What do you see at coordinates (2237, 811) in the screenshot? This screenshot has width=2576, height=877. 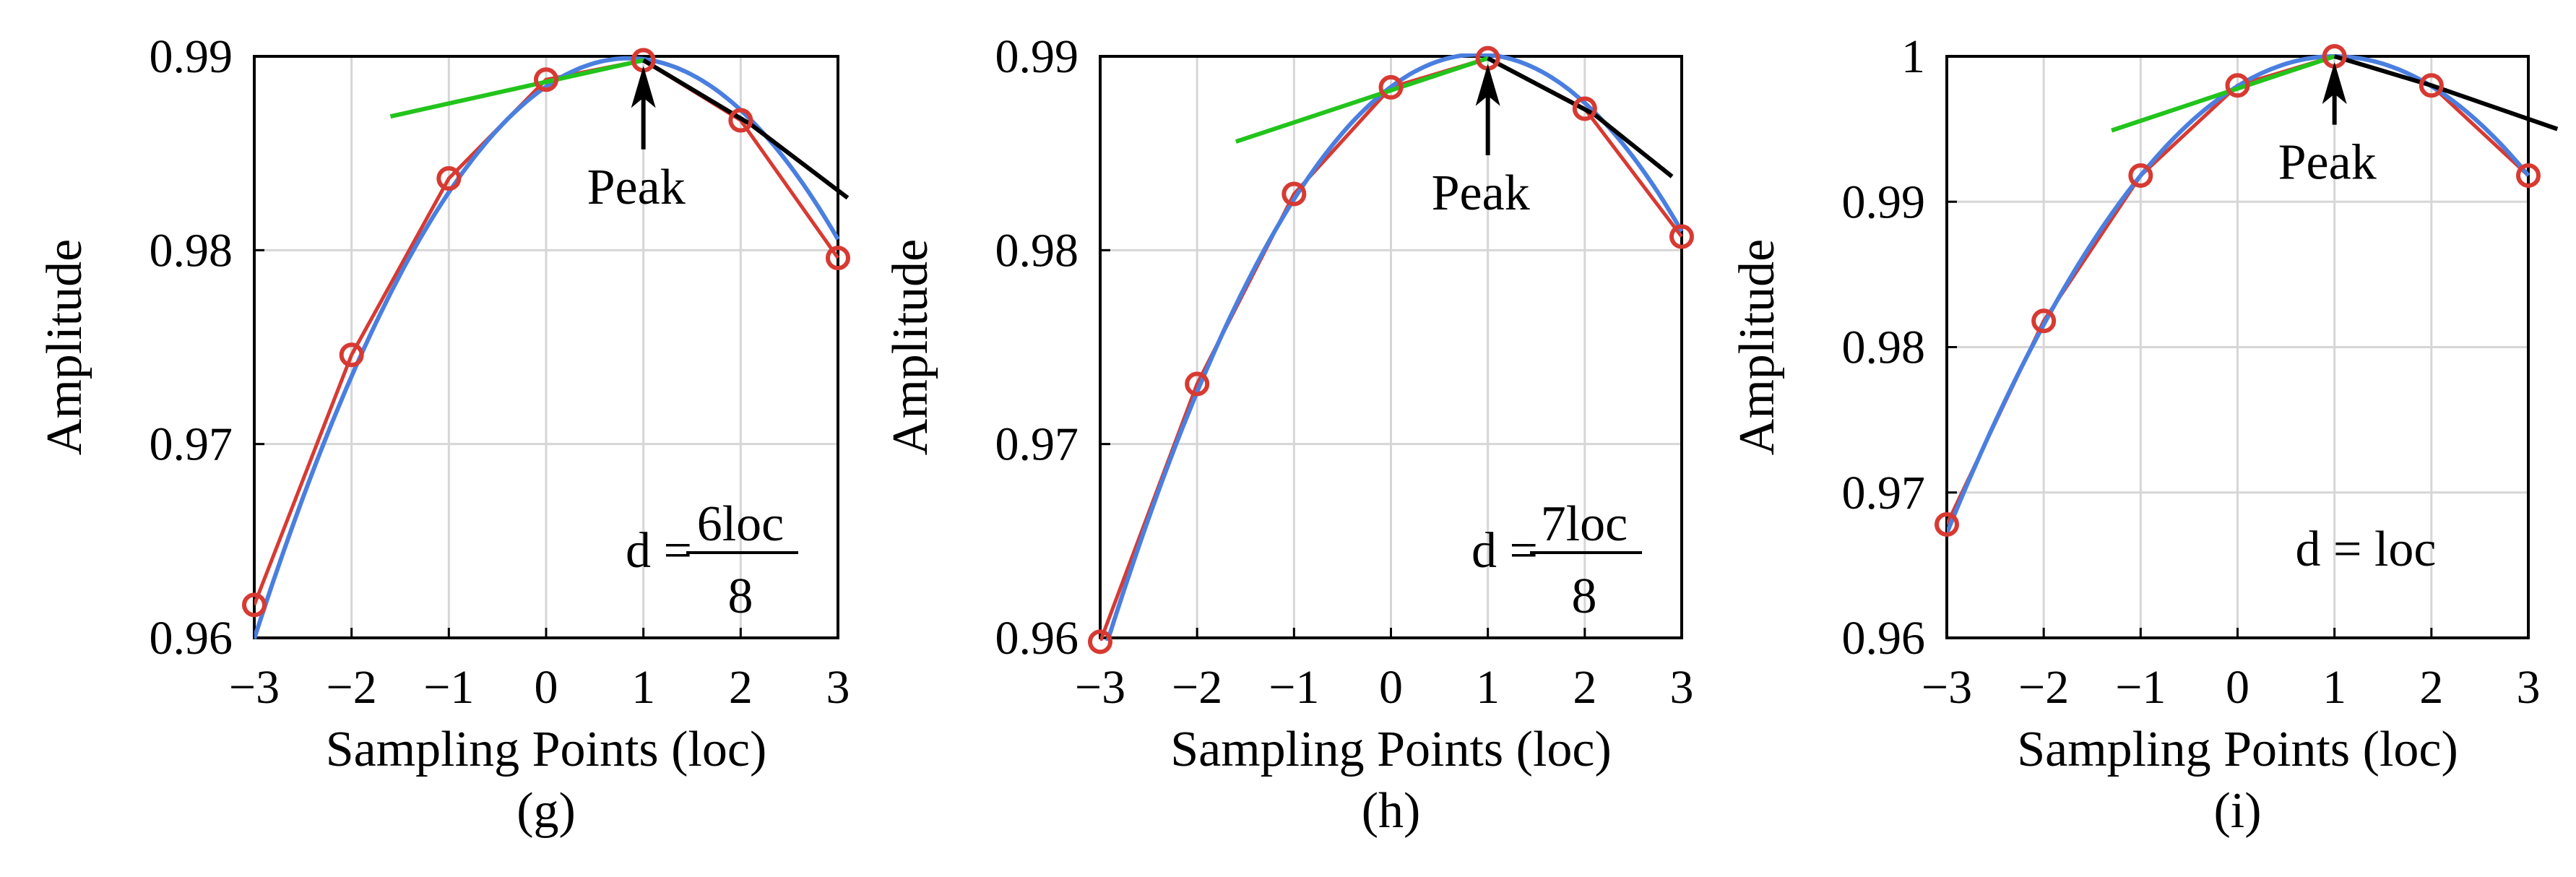 I see `subplot-caption: (i)` at bounding box center [2237, 811].